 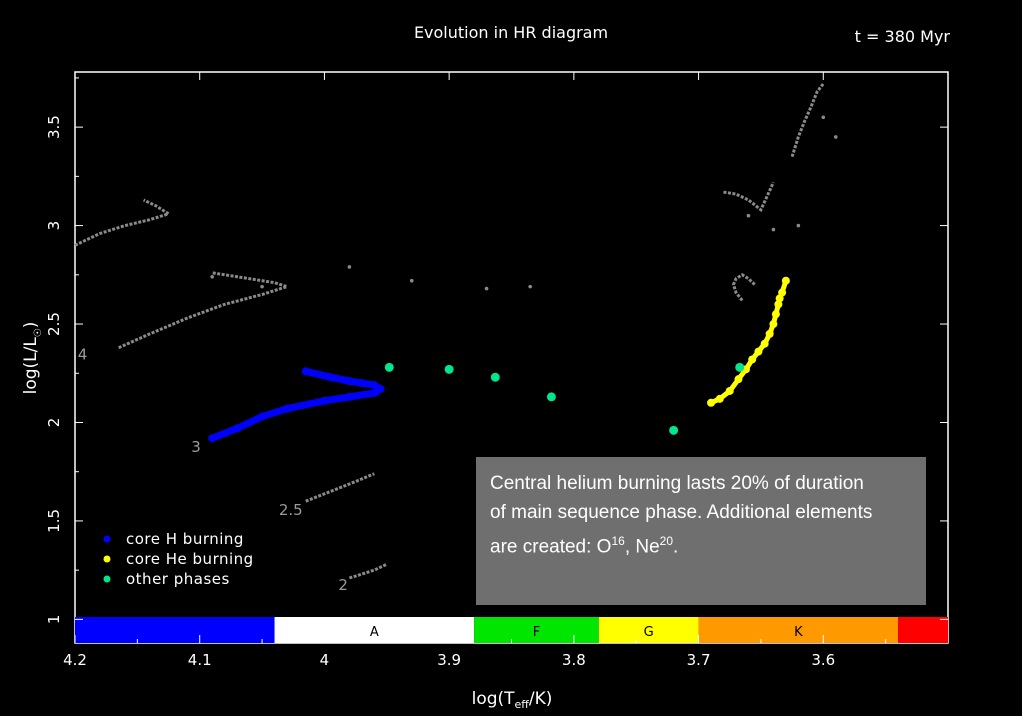 I want to click on x-tick-label-6: 3.6, so click(x=823, y=660).